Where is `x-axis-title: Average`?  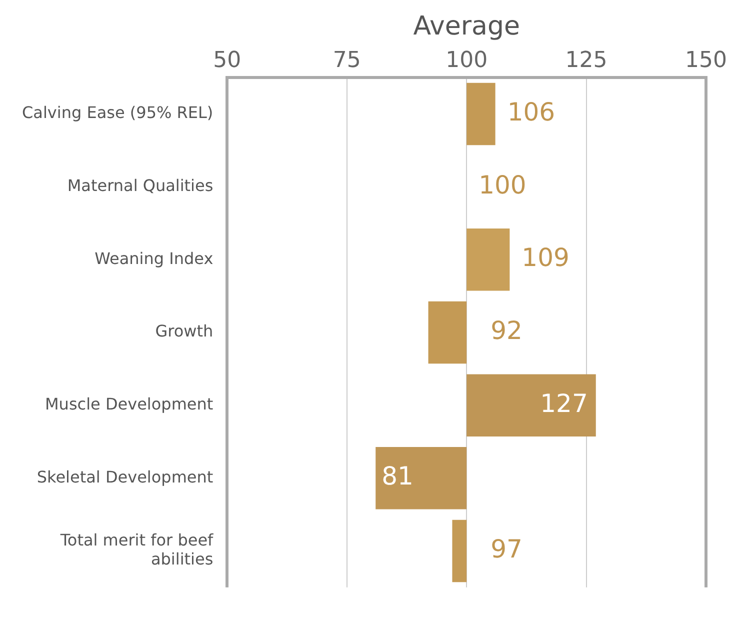 x-axis-title: Average is located at coordinates (466, 26).